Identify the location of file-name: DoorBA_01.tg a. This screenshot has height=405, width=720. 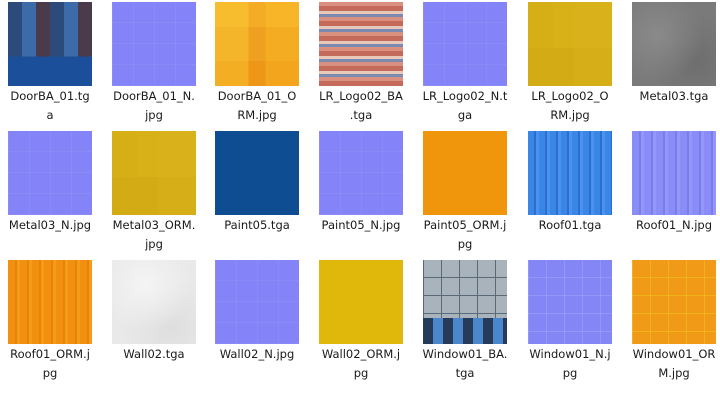
(50, 105).